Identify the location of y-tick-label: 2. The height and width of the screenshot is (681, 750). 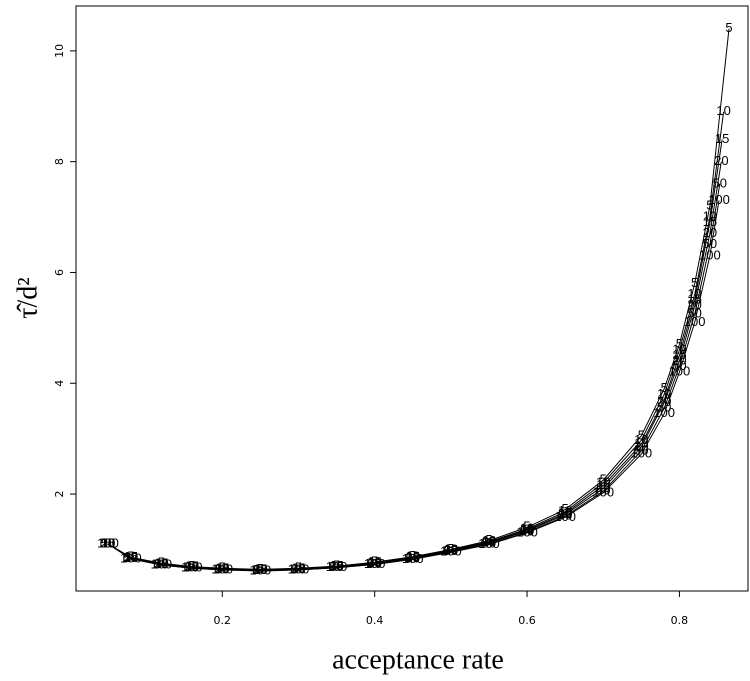
(59, 494).